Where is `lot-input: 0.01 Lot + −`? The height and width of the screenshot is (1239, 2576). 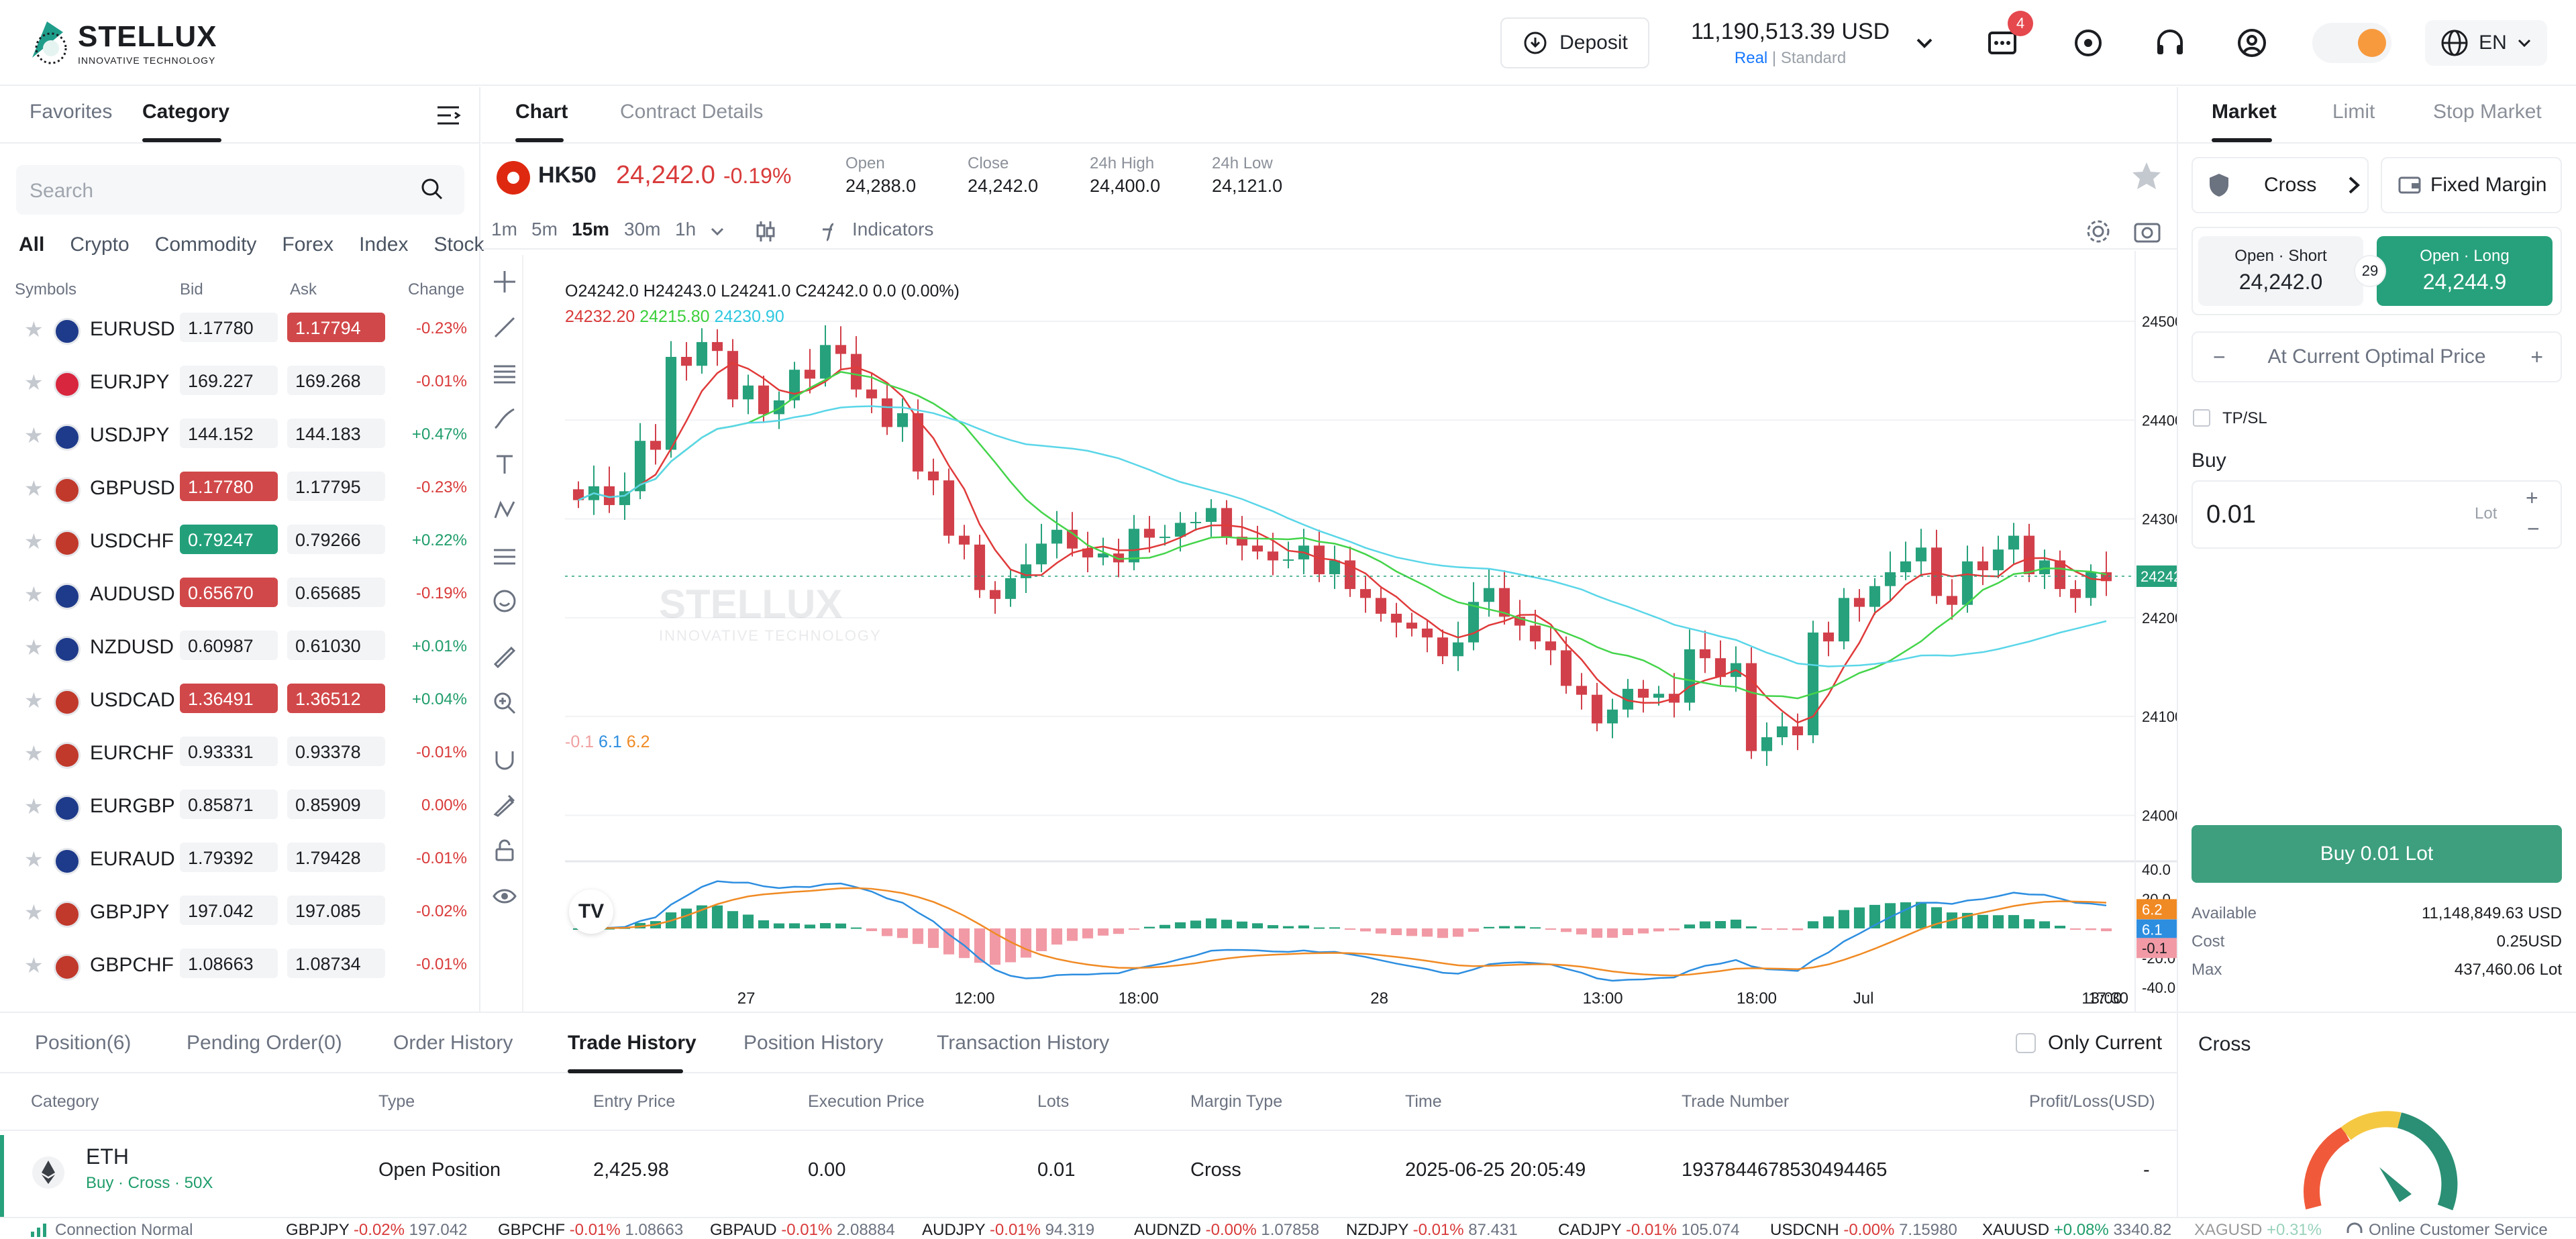
lot-input: 0.01 Lot + − is located at coordinates (2377, 514).